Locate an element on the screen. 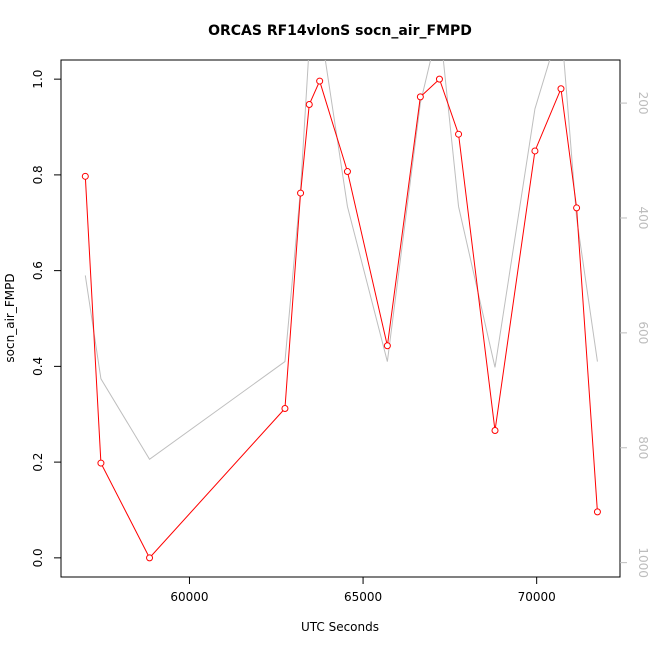 This screenshot has height=650, width=650. right-tick-label-4: 1000 is located at coordinates (643, 562).